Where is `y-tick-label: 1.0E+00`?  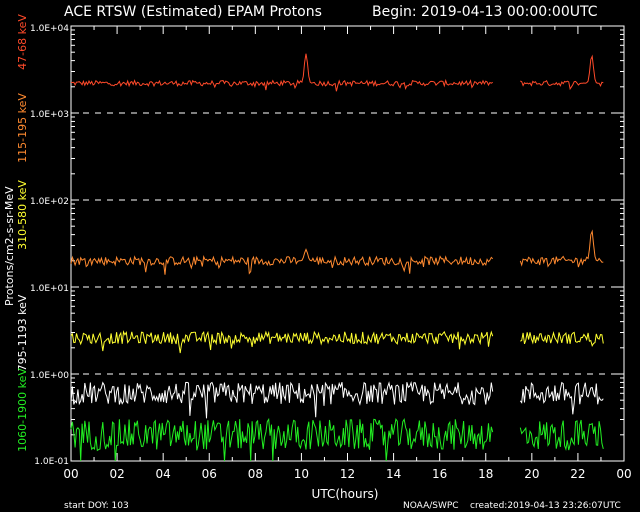
y-tick-label: 1.0E+00 is located at coordinates (49, 376).